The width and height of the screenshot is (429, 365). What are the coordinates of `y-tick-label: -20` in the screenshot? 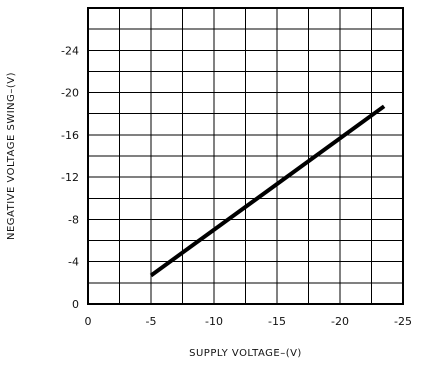 It's located at (70, 93).